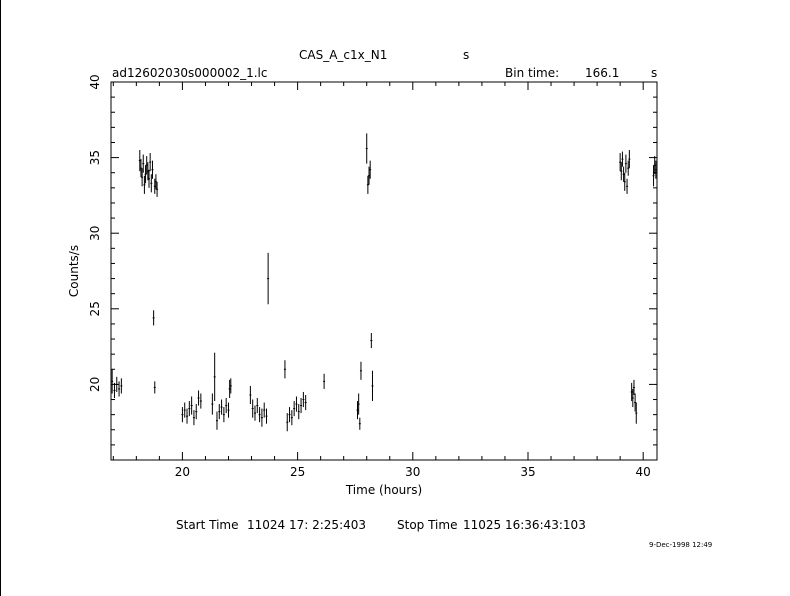  What do you see at coordinates (602, 73) in the screenshot?
I see `bin-time-value: 166.1` at bounding box center [602, 73].